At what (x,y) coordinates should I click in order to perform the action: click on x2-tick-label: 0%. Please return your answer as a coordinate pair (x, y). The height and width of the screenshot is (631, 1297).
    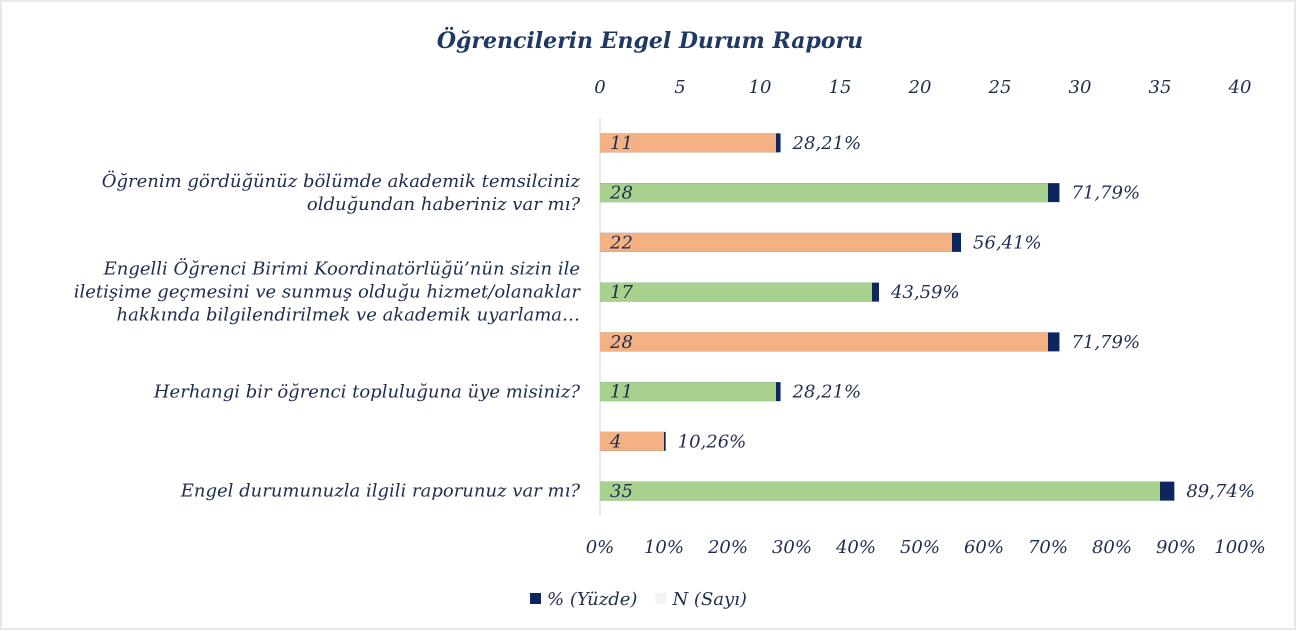
    Looking at the image, I should click on (600, 547).